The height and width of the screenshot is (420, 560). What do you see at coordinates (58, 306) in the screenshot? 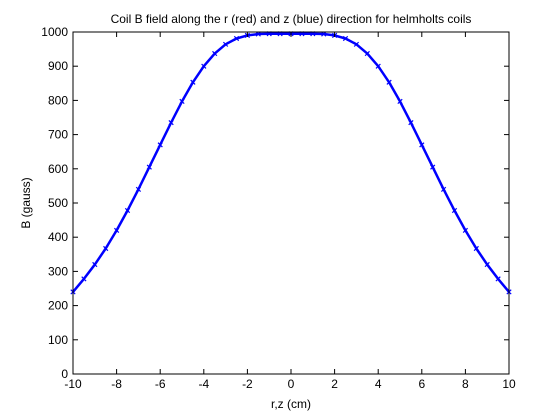
I see `y-tick-label: 200` at bounding box center [58, 306].